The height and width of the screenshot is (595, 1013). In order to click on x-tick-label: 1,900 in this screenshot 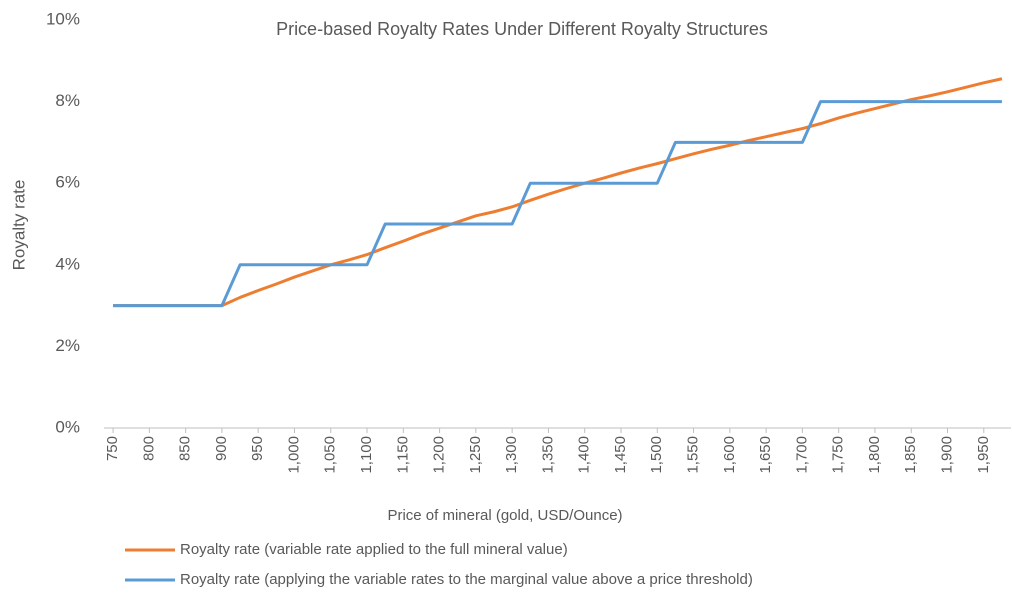, I will do `click(946, 455)`.